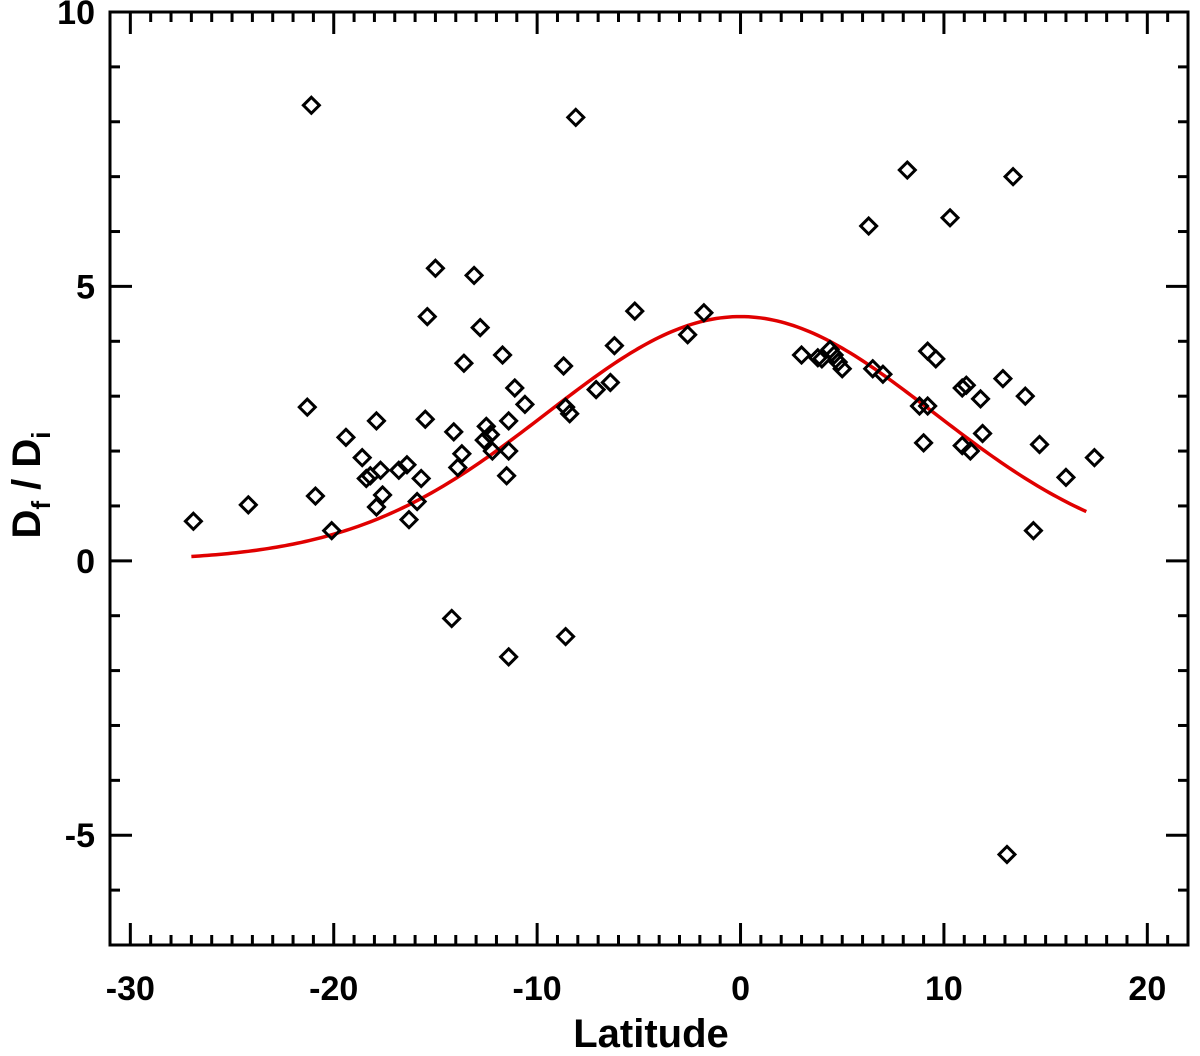 This screenshot has width=1200, height=1056. Describe the element at coordinates (1147, 989) in the screenshot. I see `x-tick-label: 20` at that location.